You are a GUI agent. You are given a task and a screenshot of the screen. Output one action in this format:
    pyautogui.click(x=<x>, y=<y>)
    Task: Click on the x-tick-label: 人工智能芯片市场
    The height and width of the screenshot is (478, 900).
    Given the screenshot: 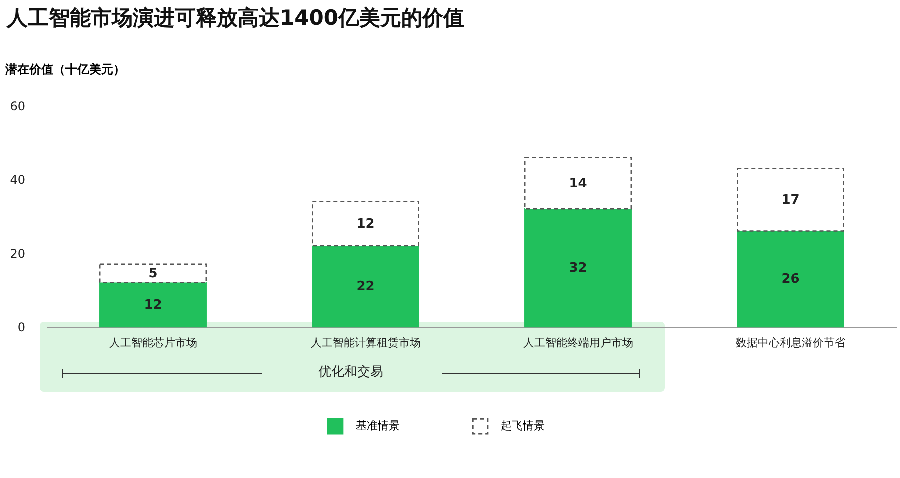 What is the action you would take?
    pyautogui.click(x=153, y=343)
    